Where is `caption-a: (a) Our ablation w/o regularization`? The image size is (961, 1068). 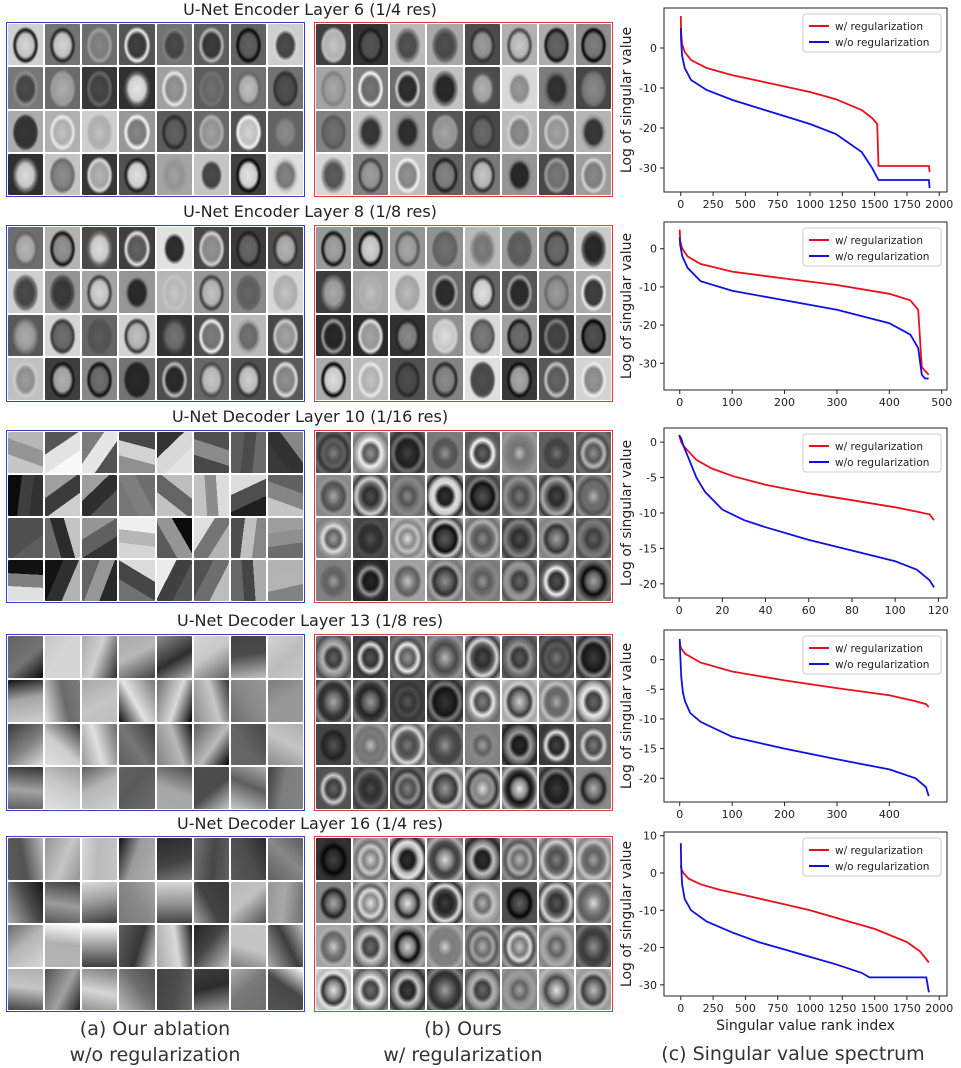 caption-a: (a) Our ablation w/o regularization is located at coordinates (155, 1042).